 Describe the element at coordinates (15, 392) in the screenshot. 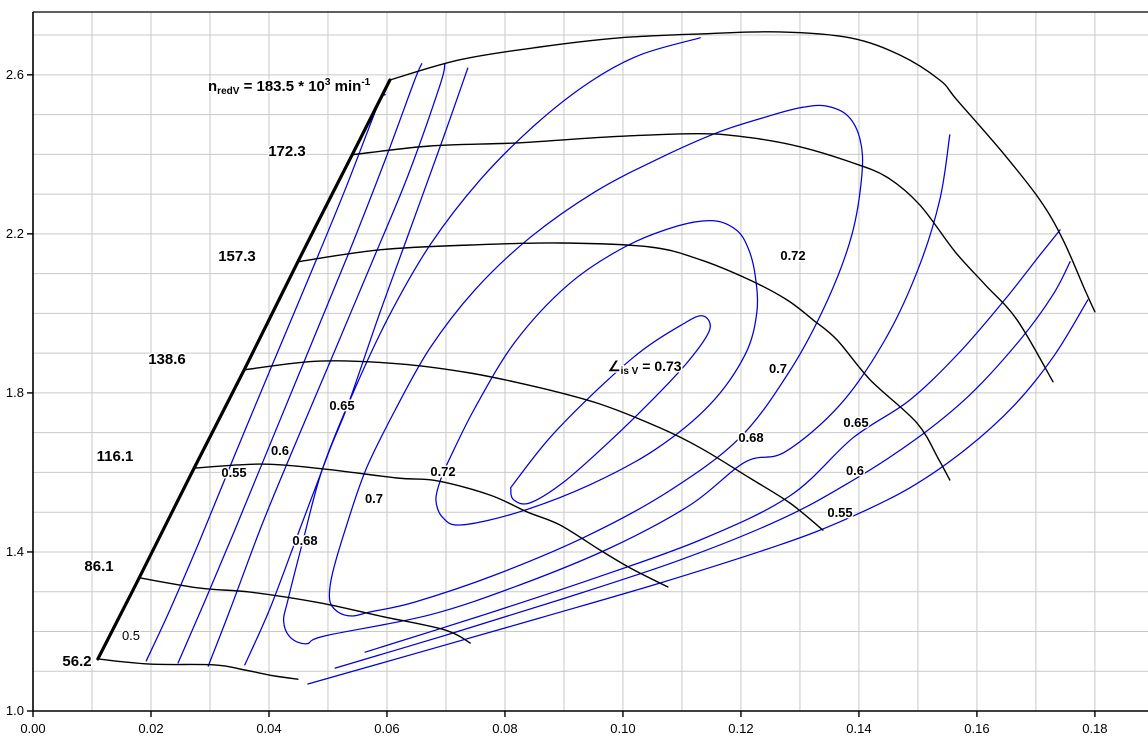

I see `y-tick-label: 1.8` at that location.